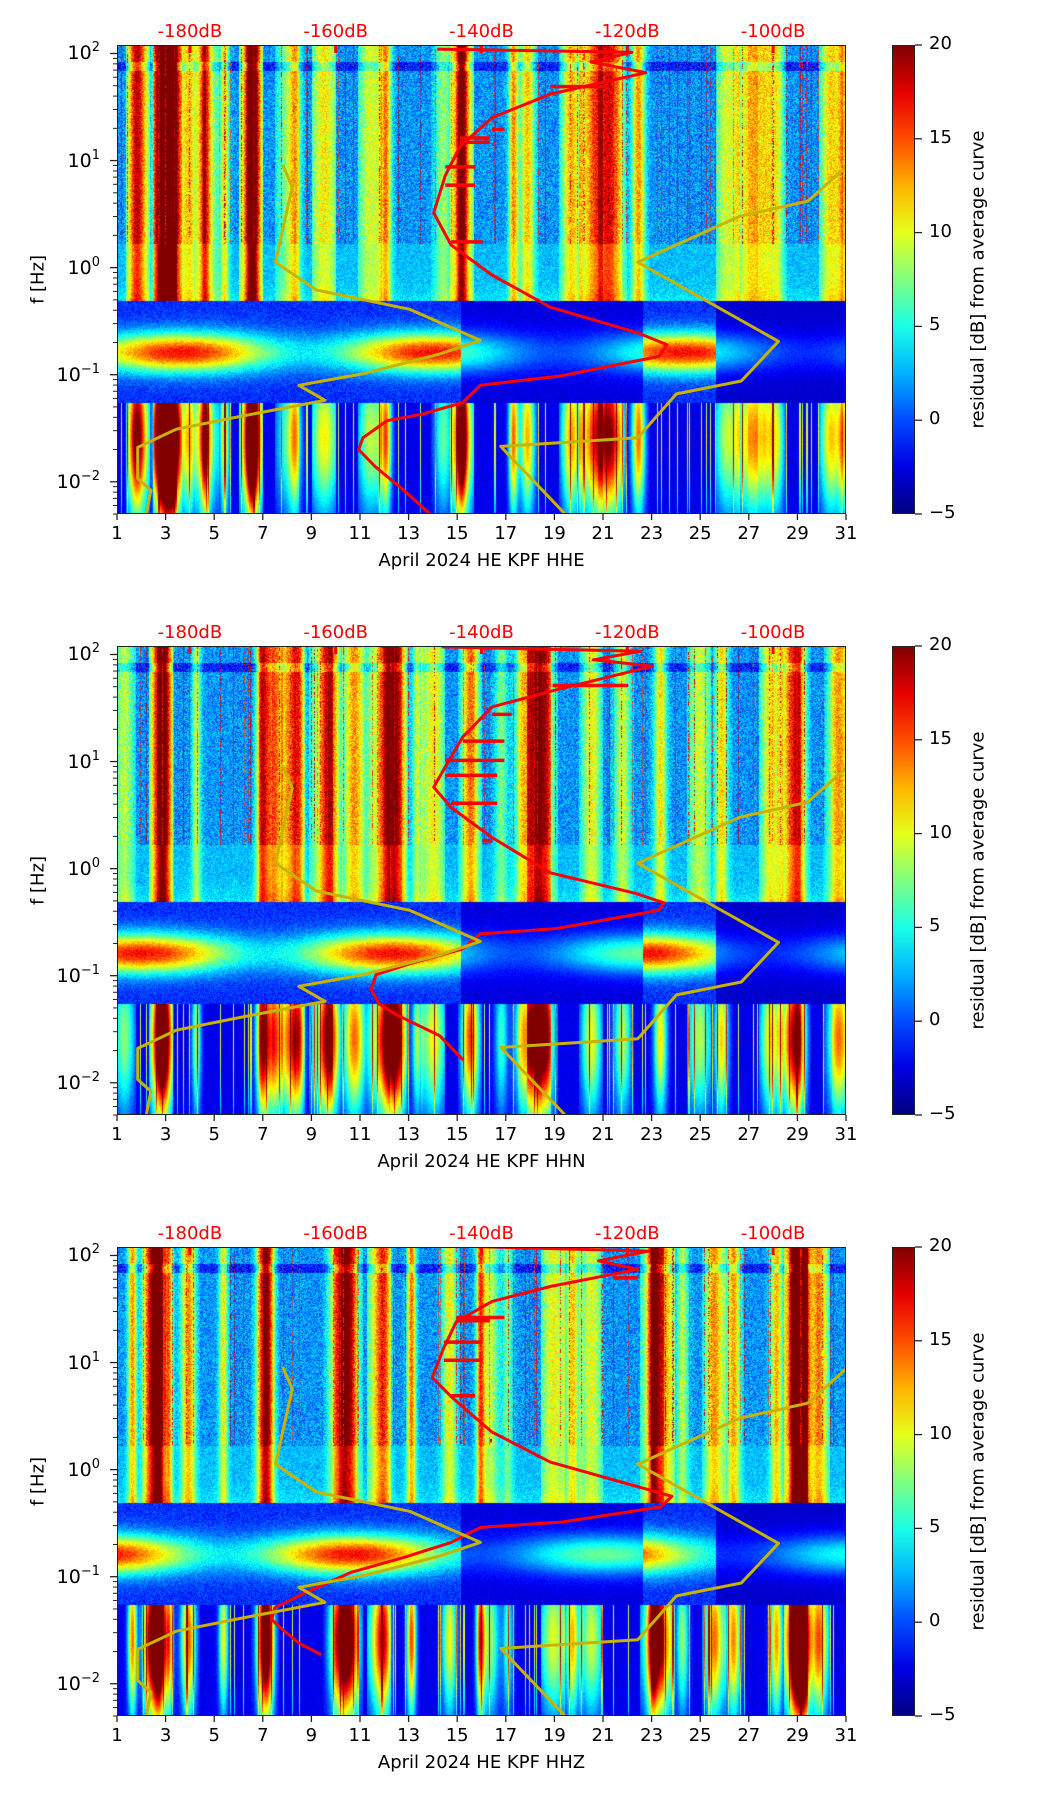 Image resolution: width=1052 pixels, height=1806 pixels. What do you see at coordinates (797, 1735) in the screenshot?
I see `x-tick-label: 29` at bounding box center [797, 1735].